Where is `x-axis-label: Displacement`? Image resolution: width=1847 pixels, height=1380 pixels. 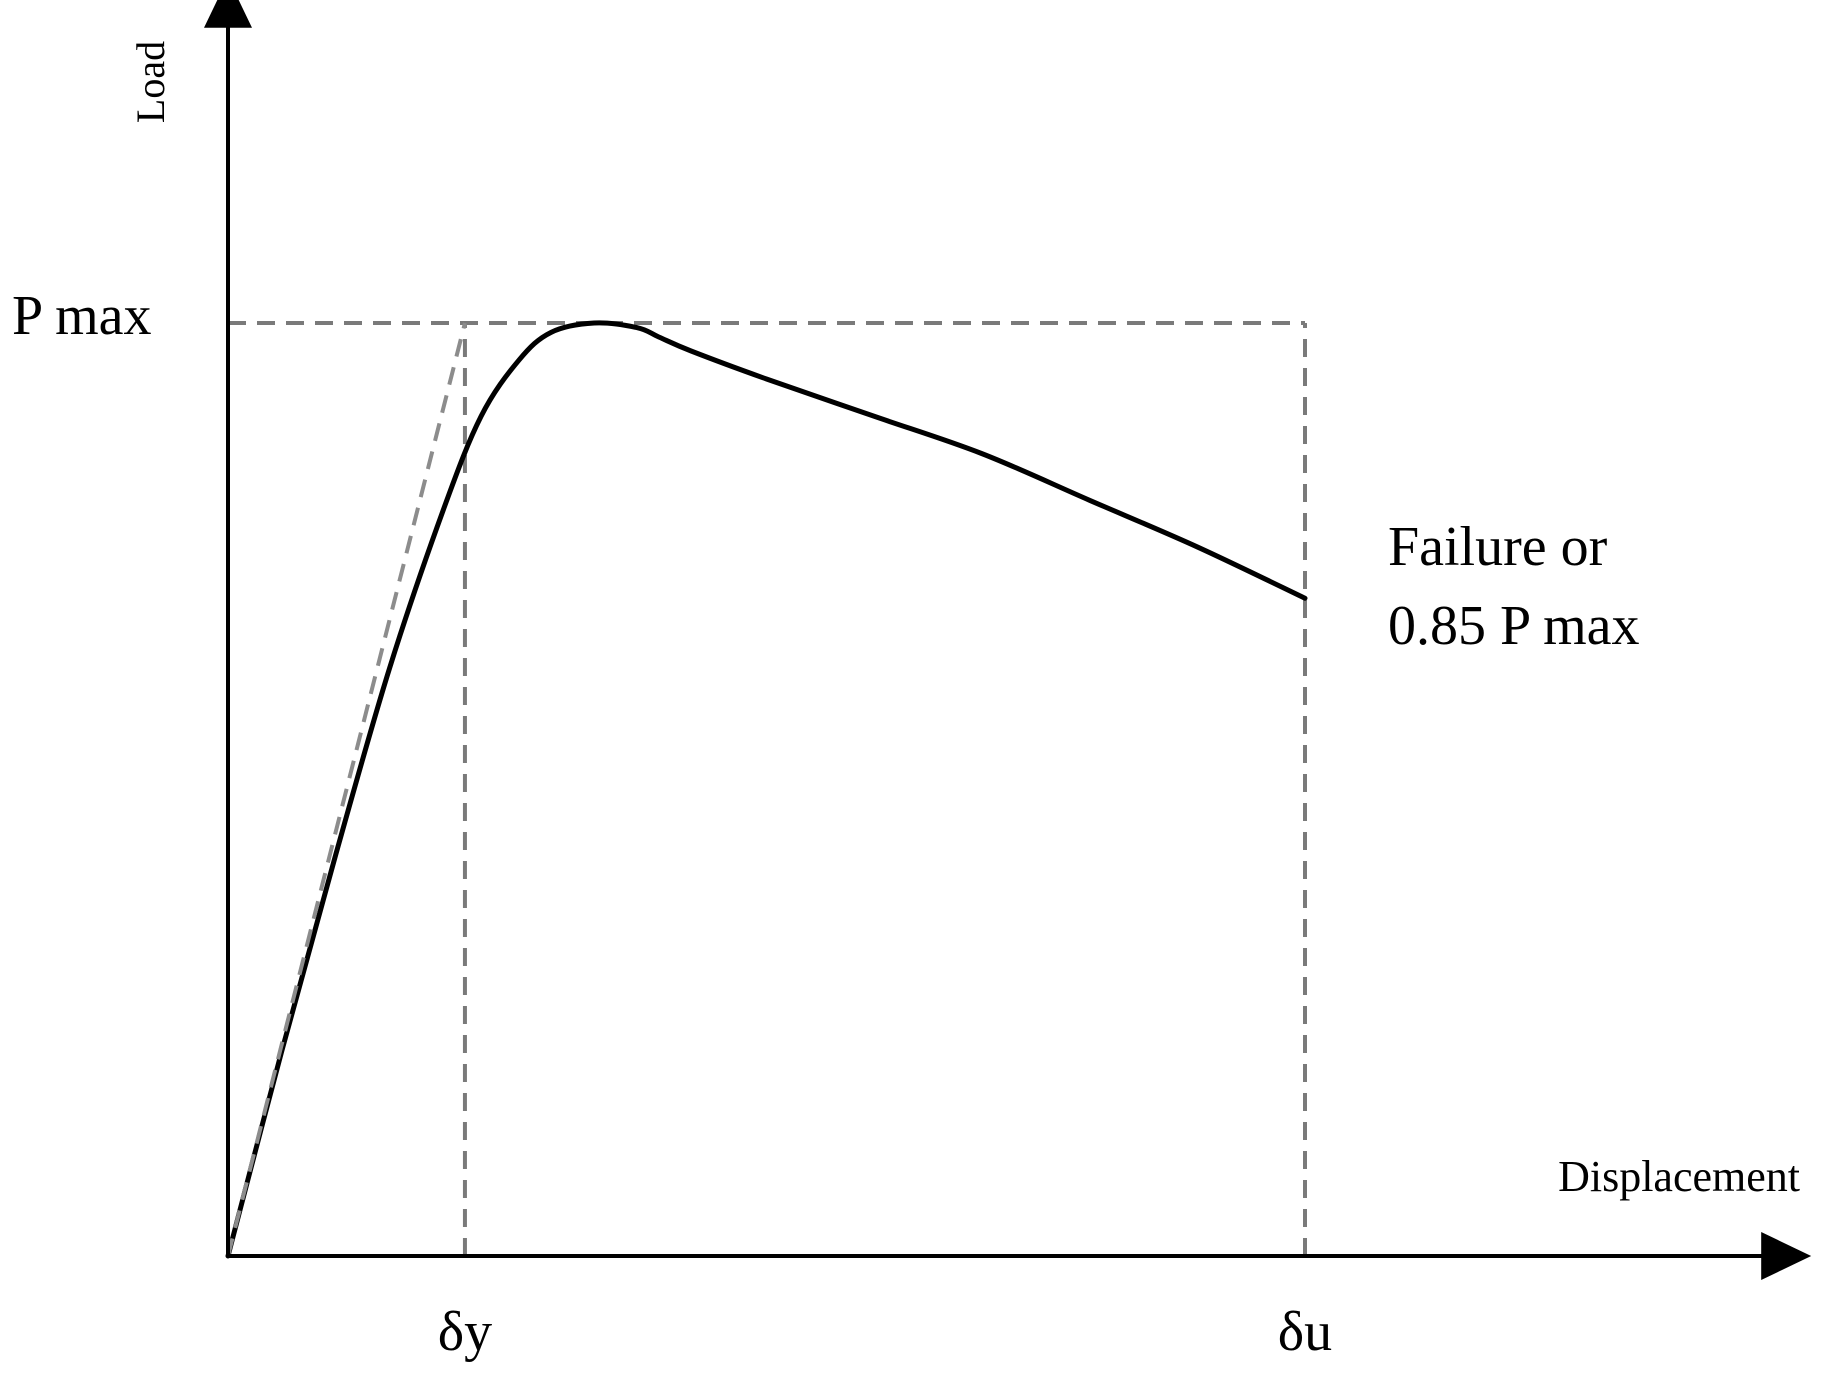 x-axis-label: Displacement is located at coordinates (1679, 1176).